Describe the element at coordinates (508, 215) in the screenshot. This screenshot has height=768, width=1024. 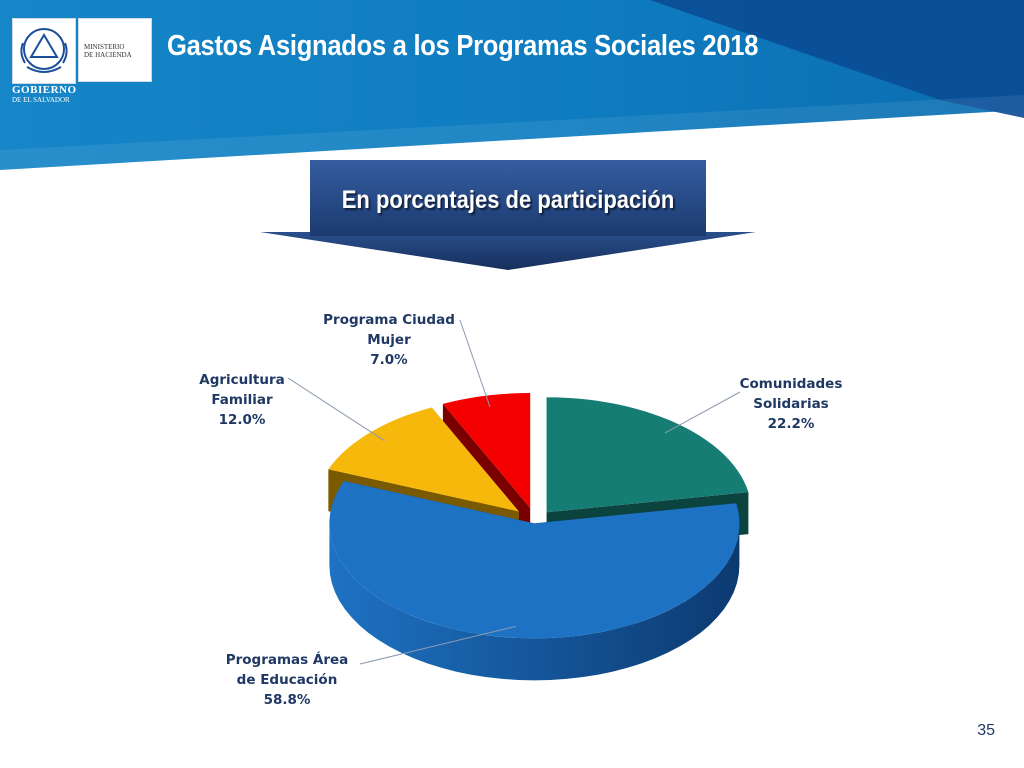
I see `subtitle-banner` at that location.